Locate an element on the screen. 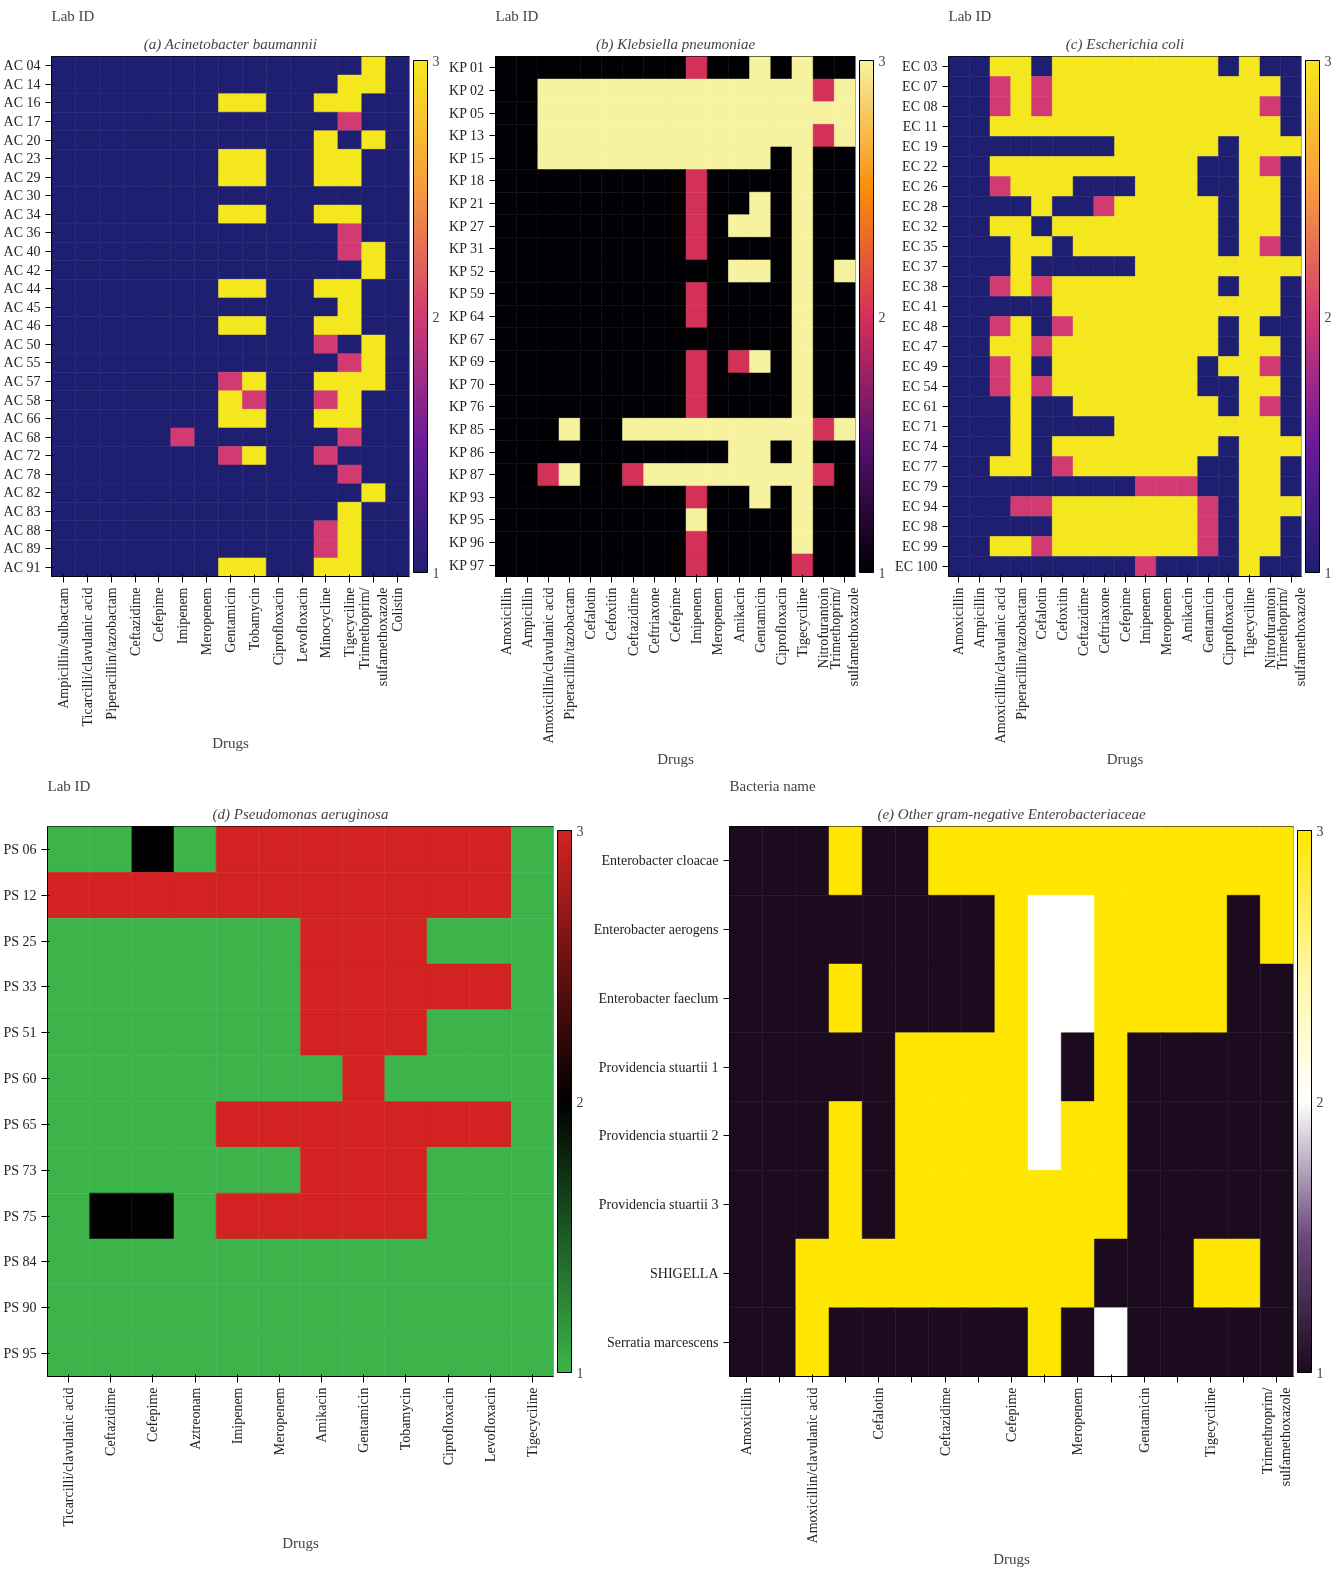 The width and height of the screenshot is (1340, 1595). y-tick-label: KP 76 is located at coordinates (466, 407).